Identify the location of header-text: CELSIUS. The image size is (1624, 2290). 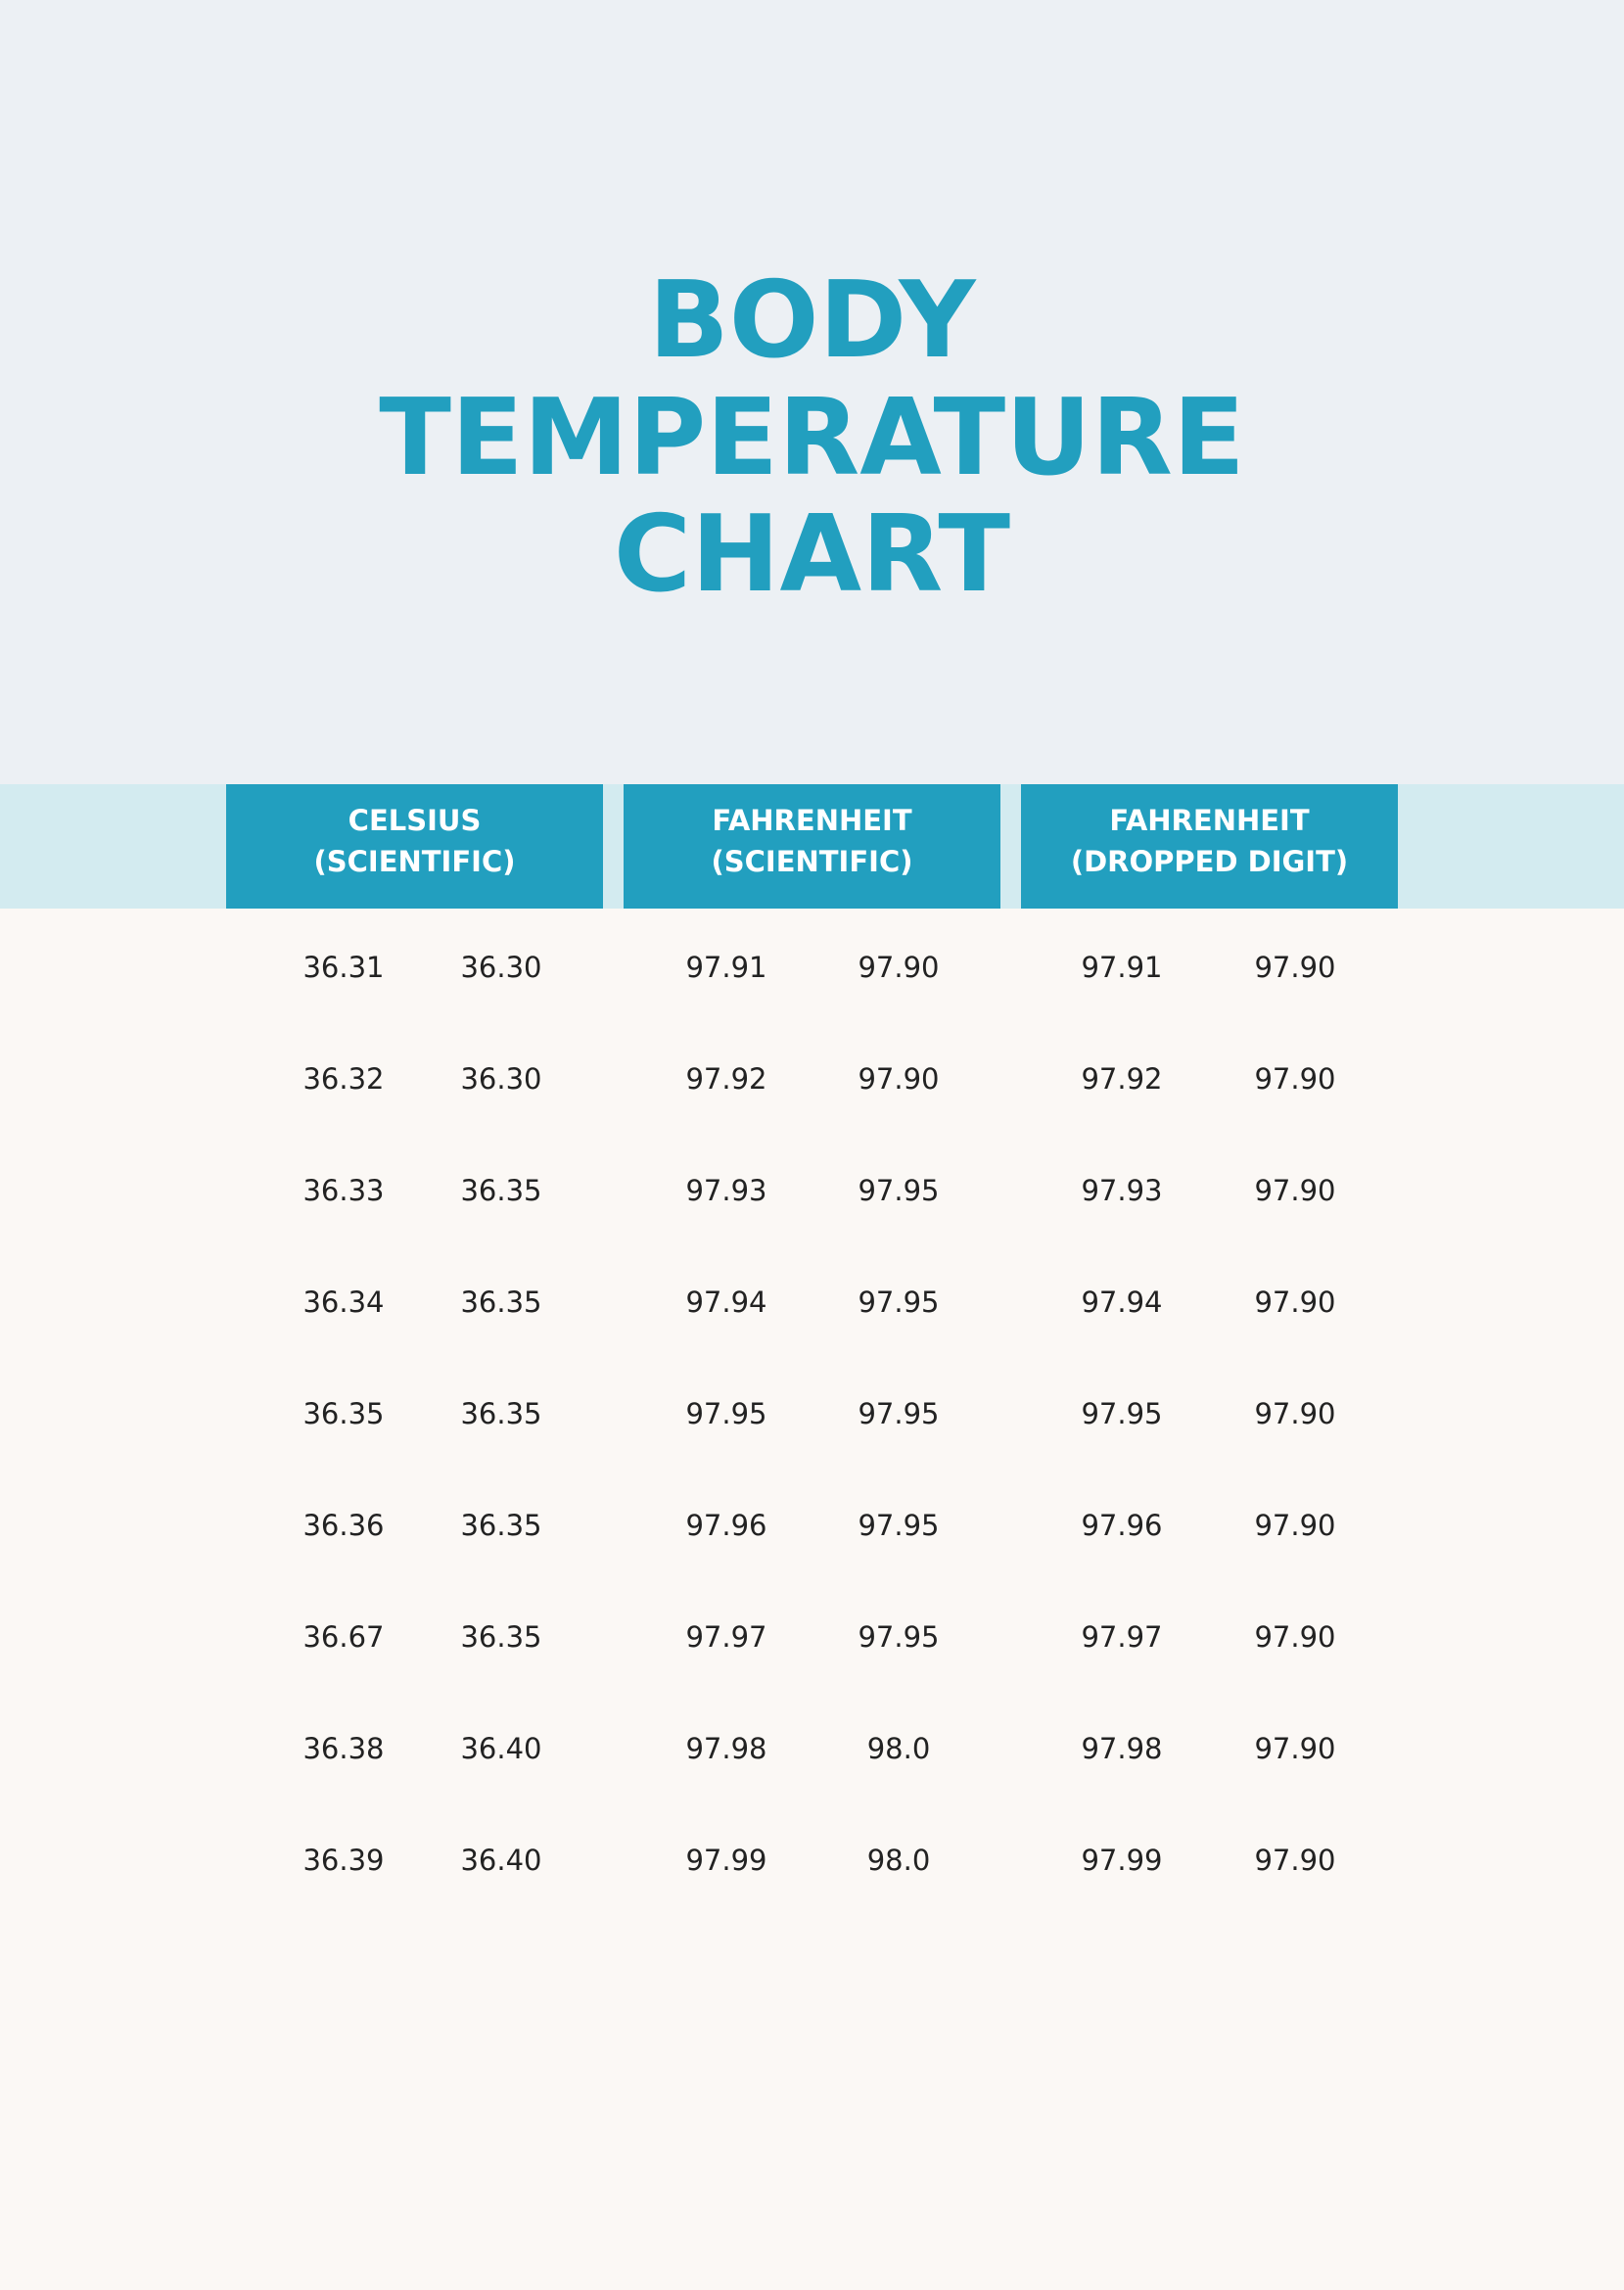
(415, 820).